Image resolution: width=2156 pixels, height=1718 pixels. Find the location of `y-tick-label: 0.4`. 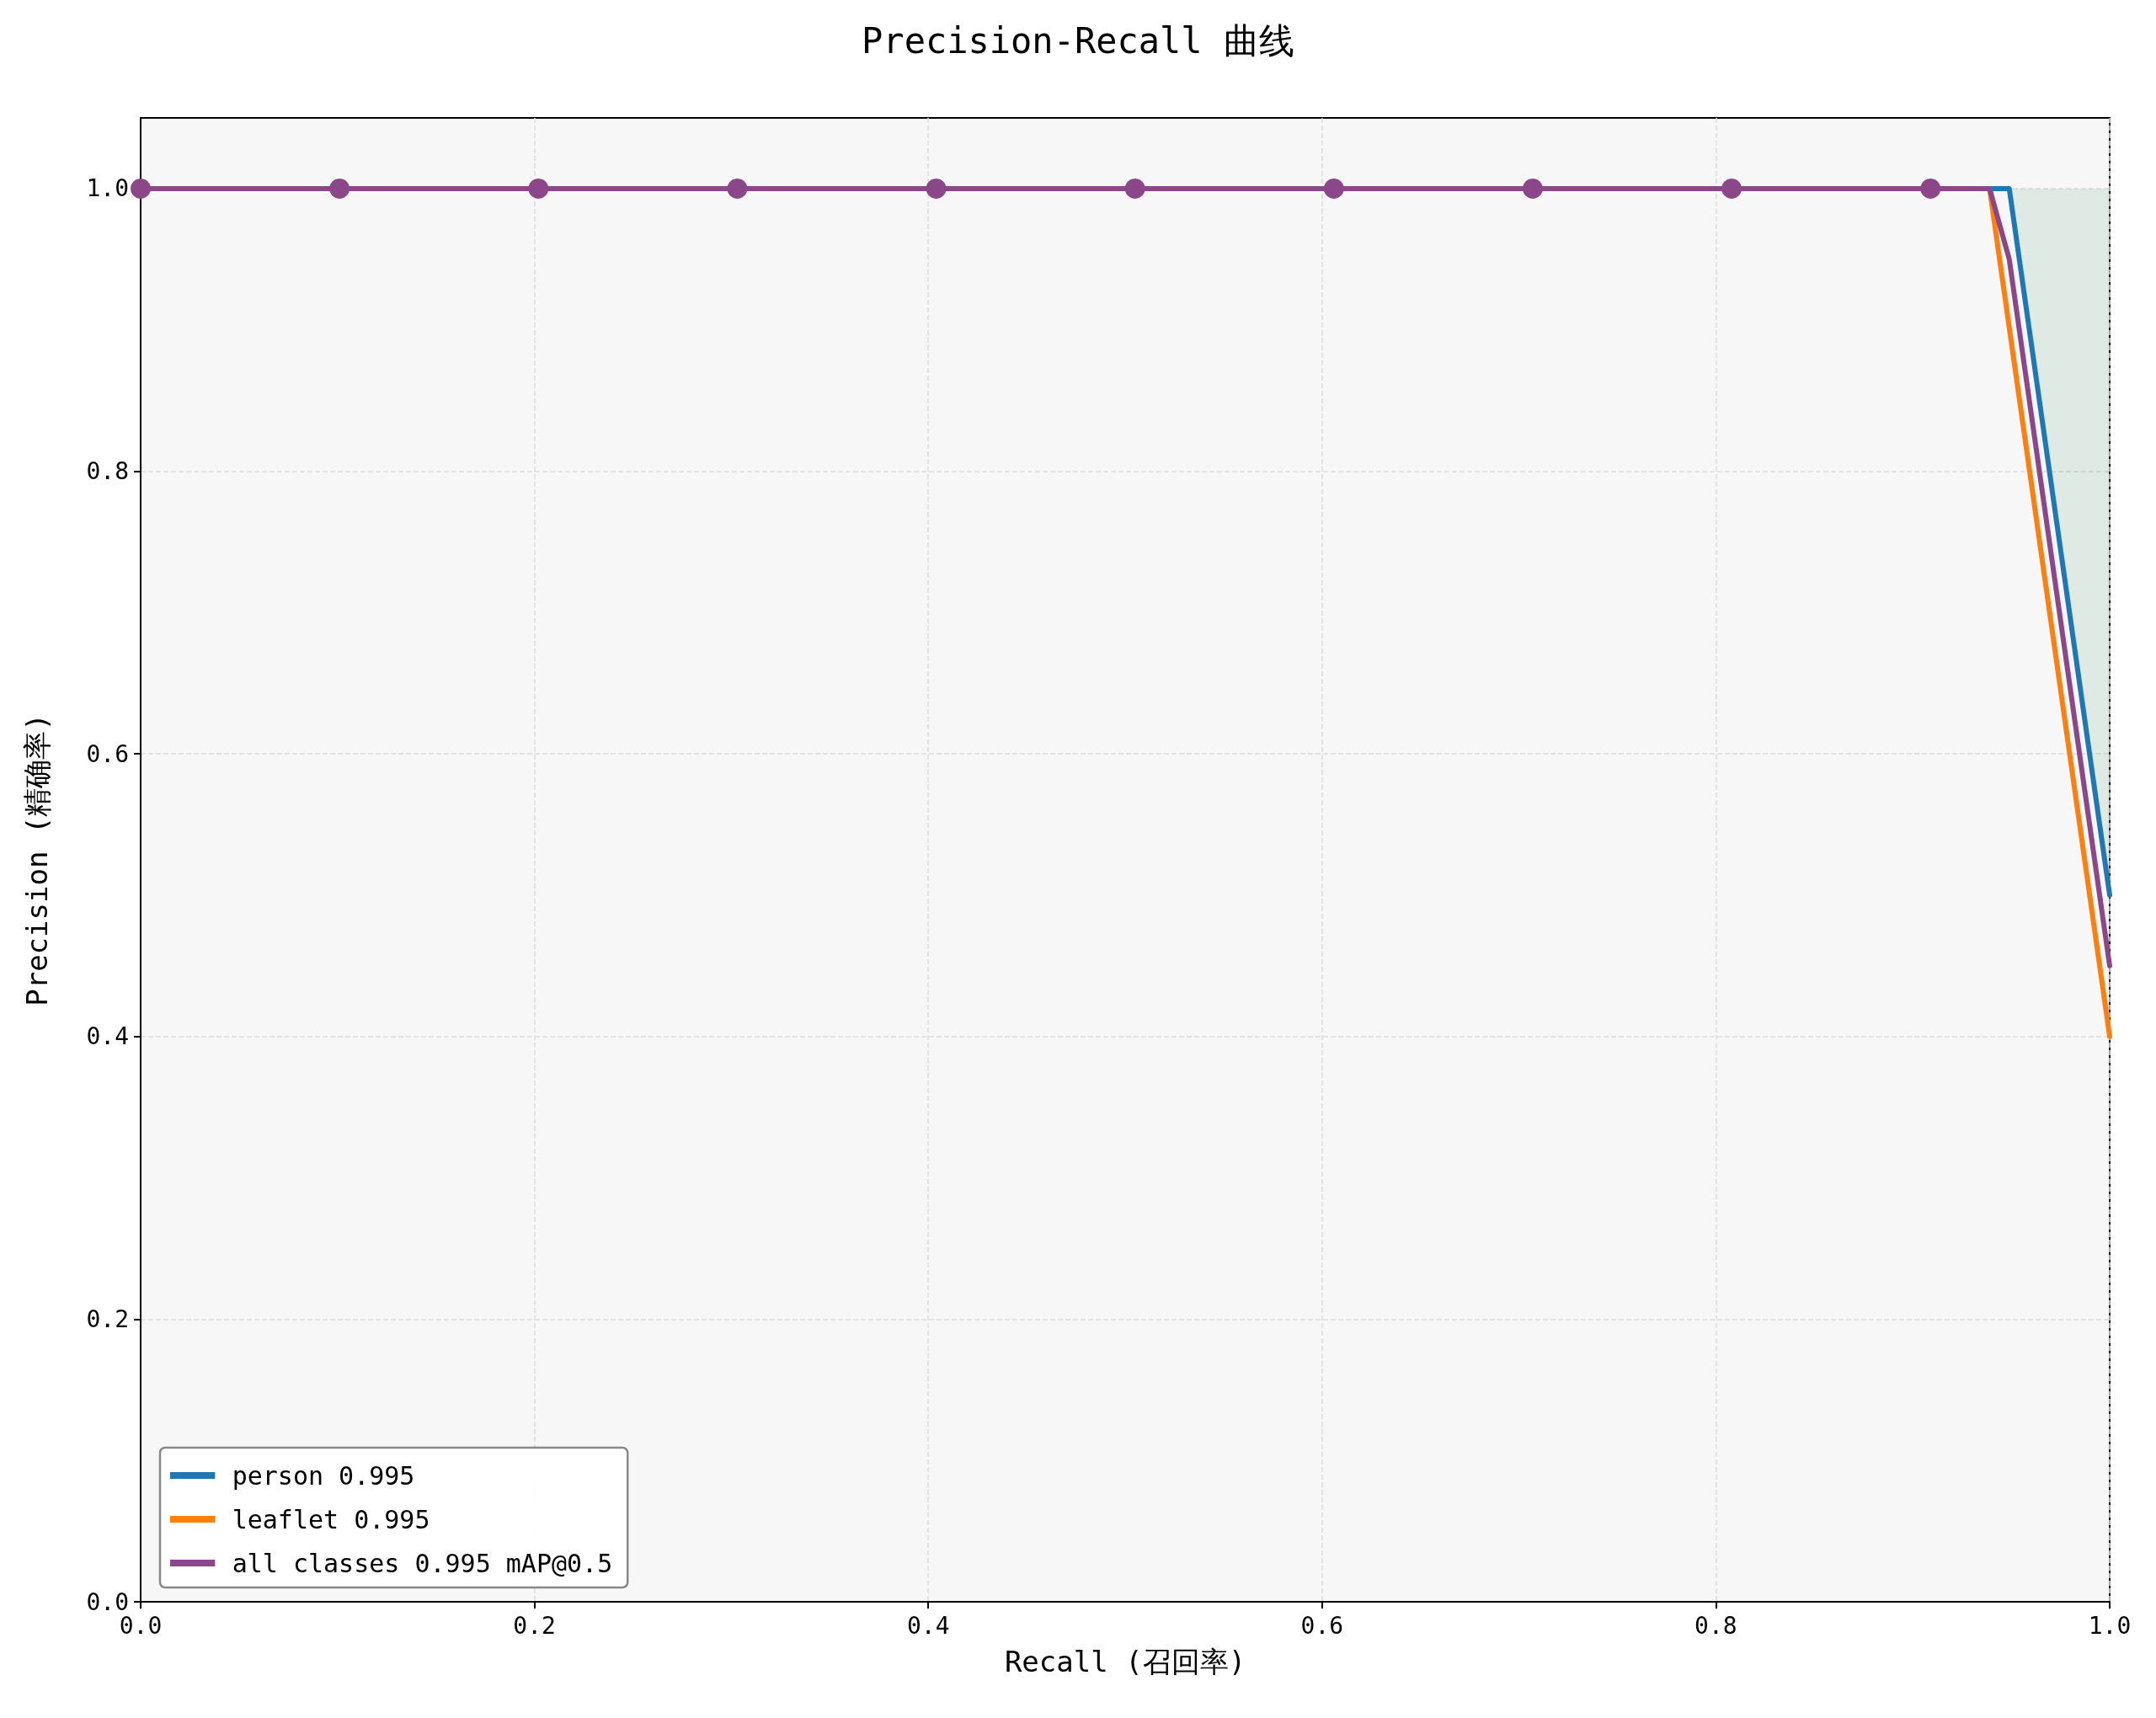

y-tick-label: 0.4 is located at coordinates (107, 1036).